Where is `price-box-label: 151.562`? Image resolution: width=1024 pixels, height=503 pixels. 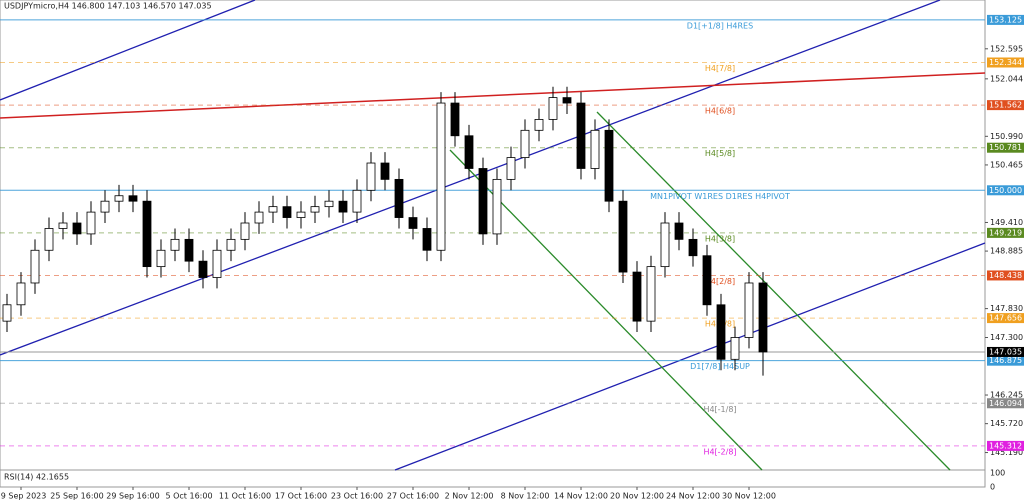
price-box-label: 151.562 is located at coordinates (1005, 105).